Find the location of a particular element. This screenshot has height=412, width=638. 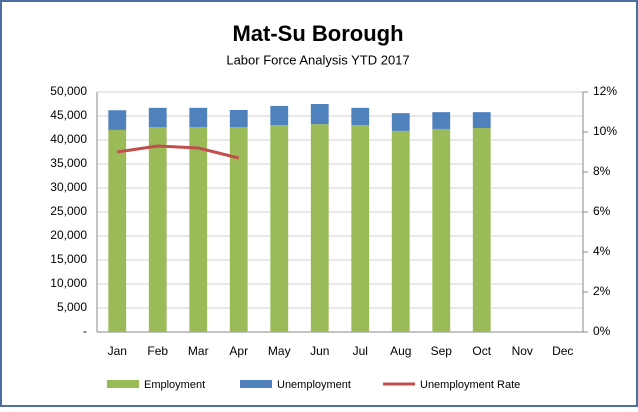

x-tick-label: Jan is located at coordinates (117, 351).